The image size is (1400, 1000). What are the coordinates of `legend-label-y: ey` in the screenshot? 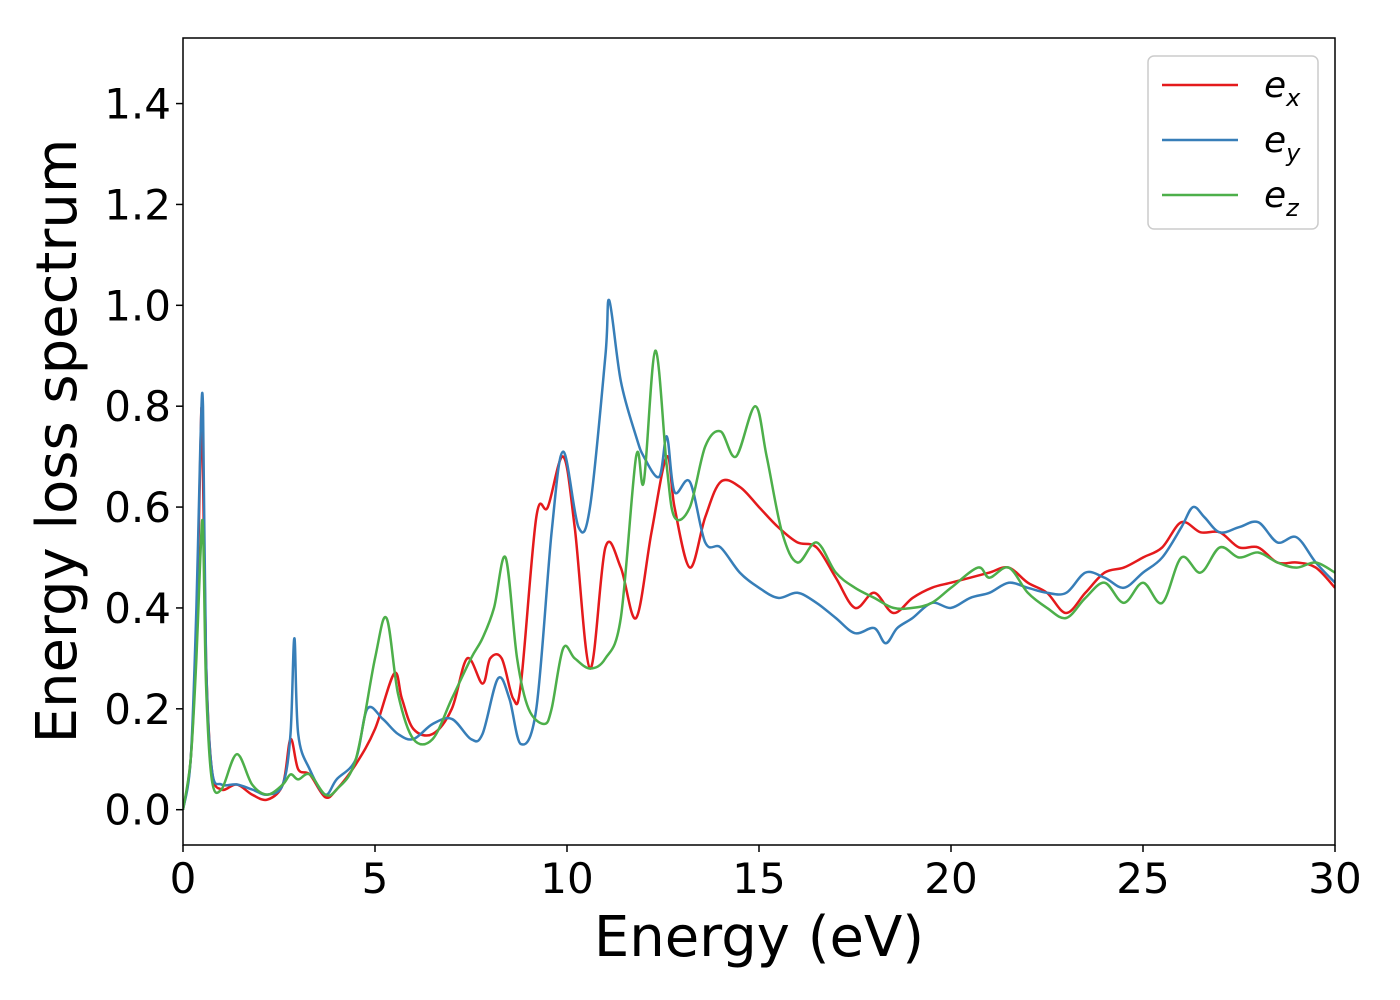 It's located at (1282, 143).